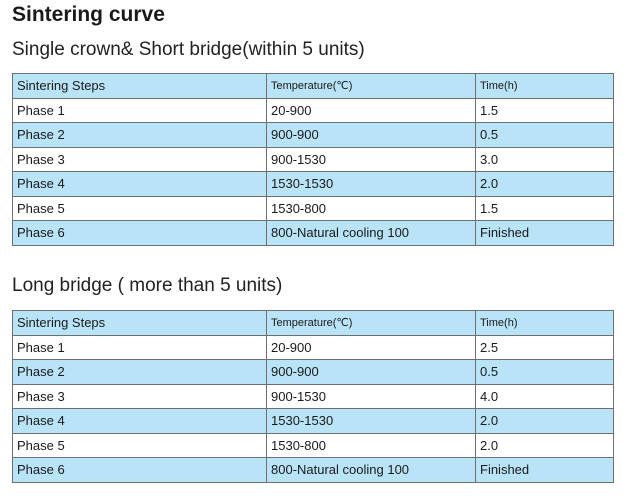  I want to click on cell-time: 2.5, so click(544, 347).